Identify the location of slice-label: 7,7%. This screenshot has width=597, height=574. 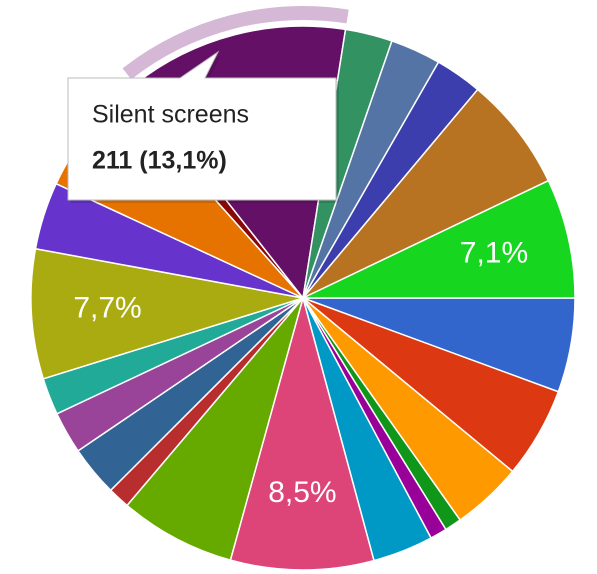
(107, 308).